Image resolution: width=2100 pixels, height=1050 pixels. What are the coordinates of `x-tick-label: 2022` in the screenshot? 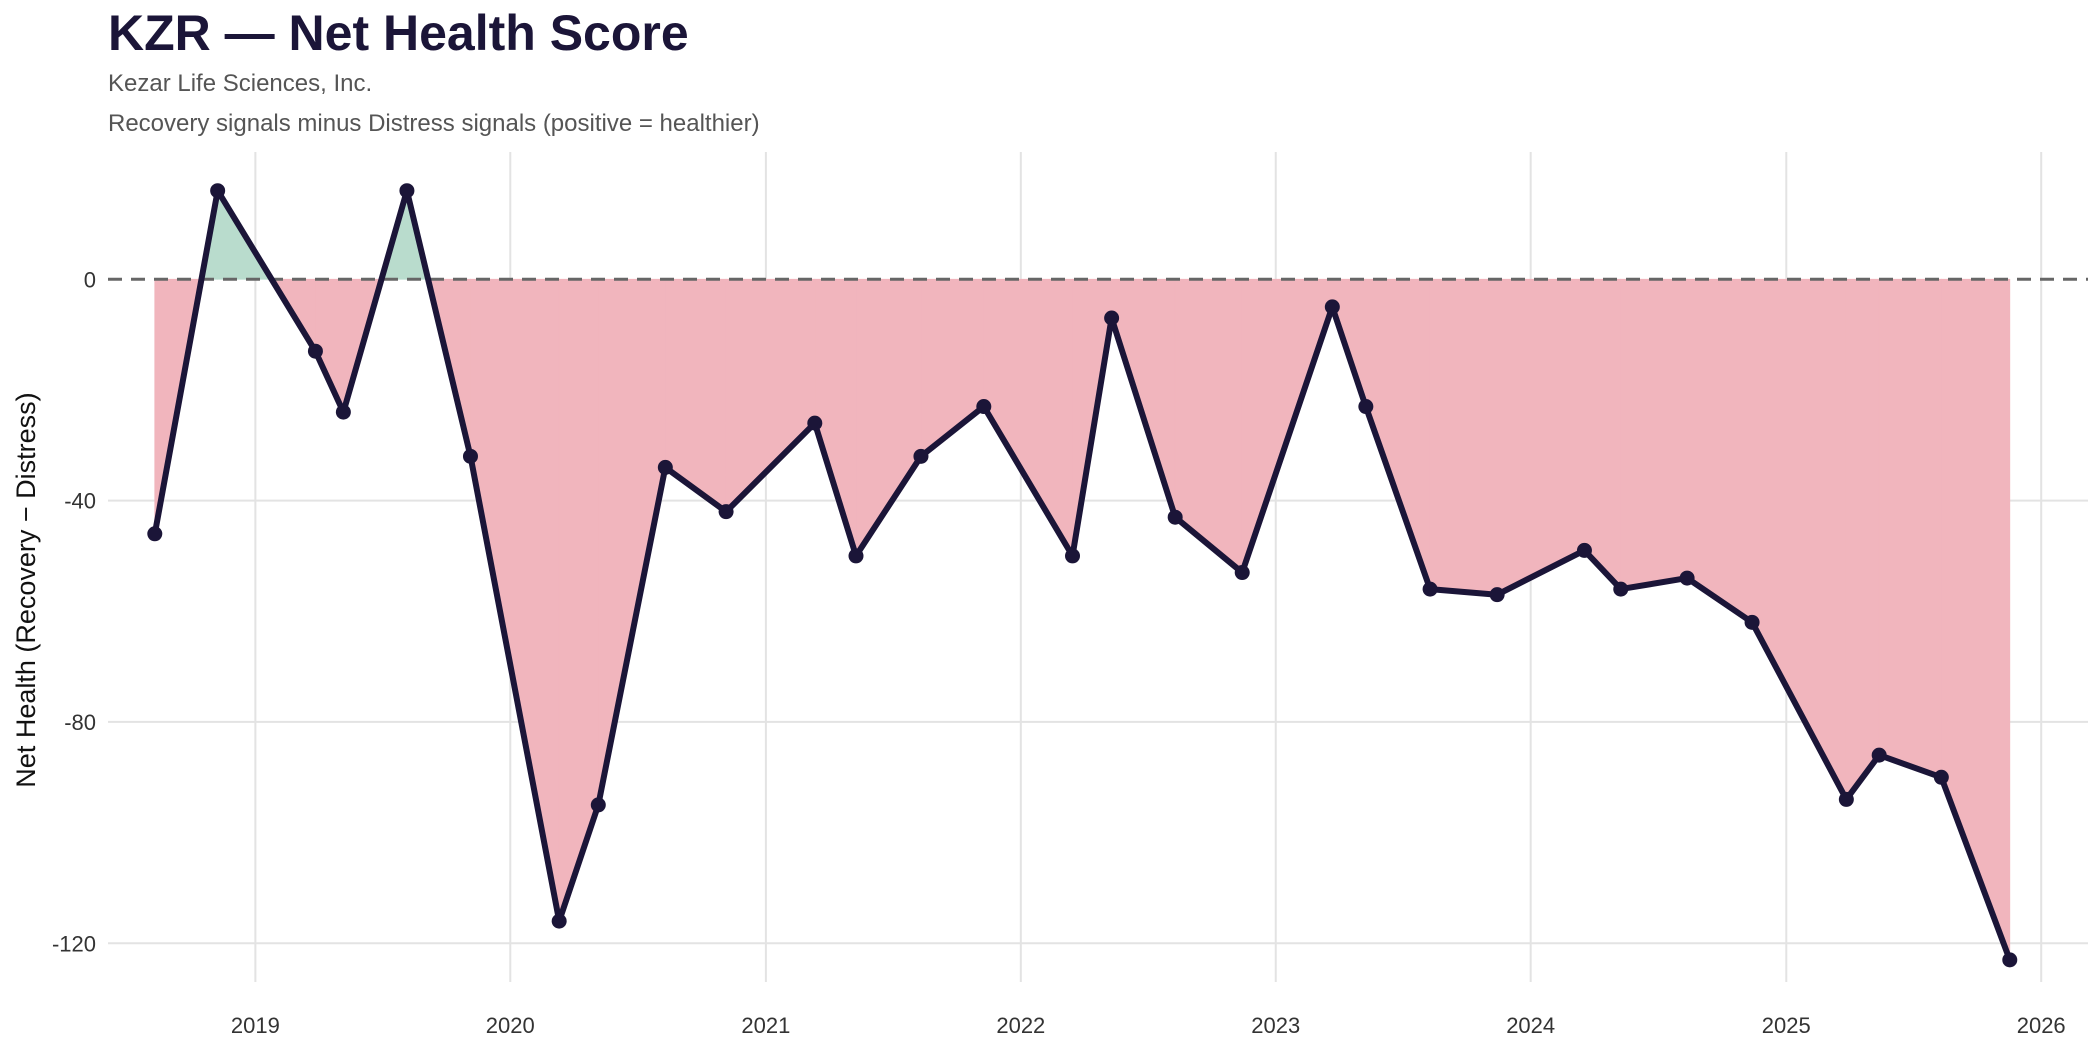 It's located at (1020, 1025).